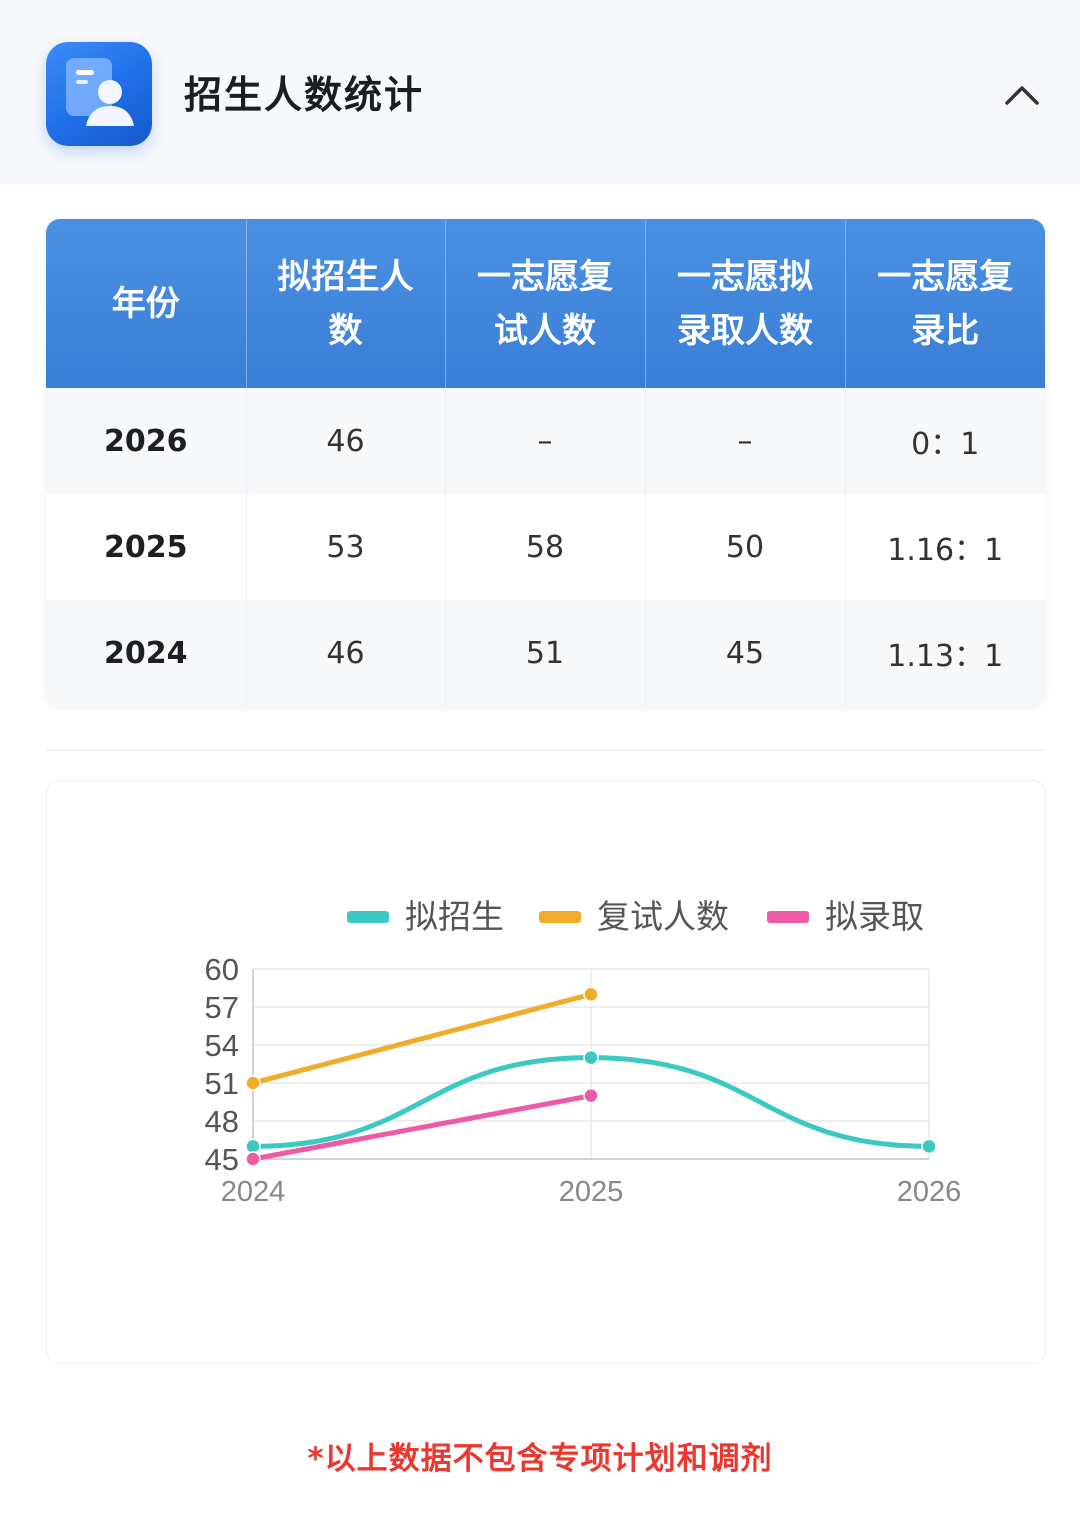  I want to click on legend-label: 拟录取, so click(874, 916).